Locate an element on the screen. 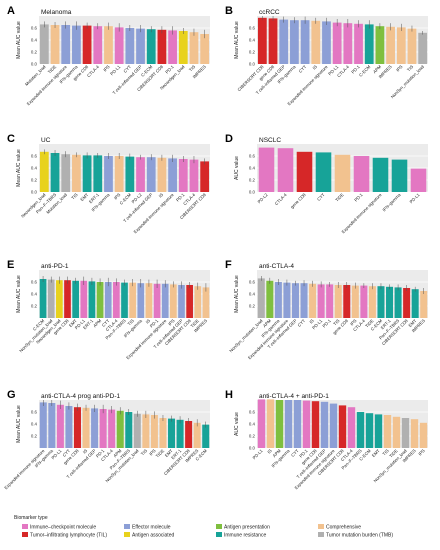  panel-g-letter: G is located at coordinates (11, 395).